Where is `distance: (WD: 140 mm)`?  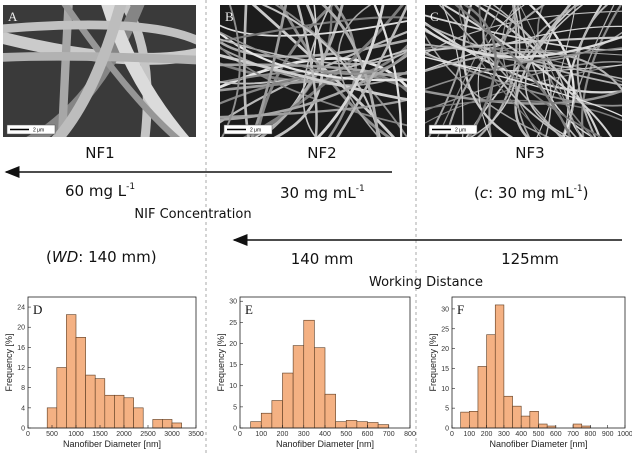 distance: (WD: 140 mm) is located at coordinates (101, 257).